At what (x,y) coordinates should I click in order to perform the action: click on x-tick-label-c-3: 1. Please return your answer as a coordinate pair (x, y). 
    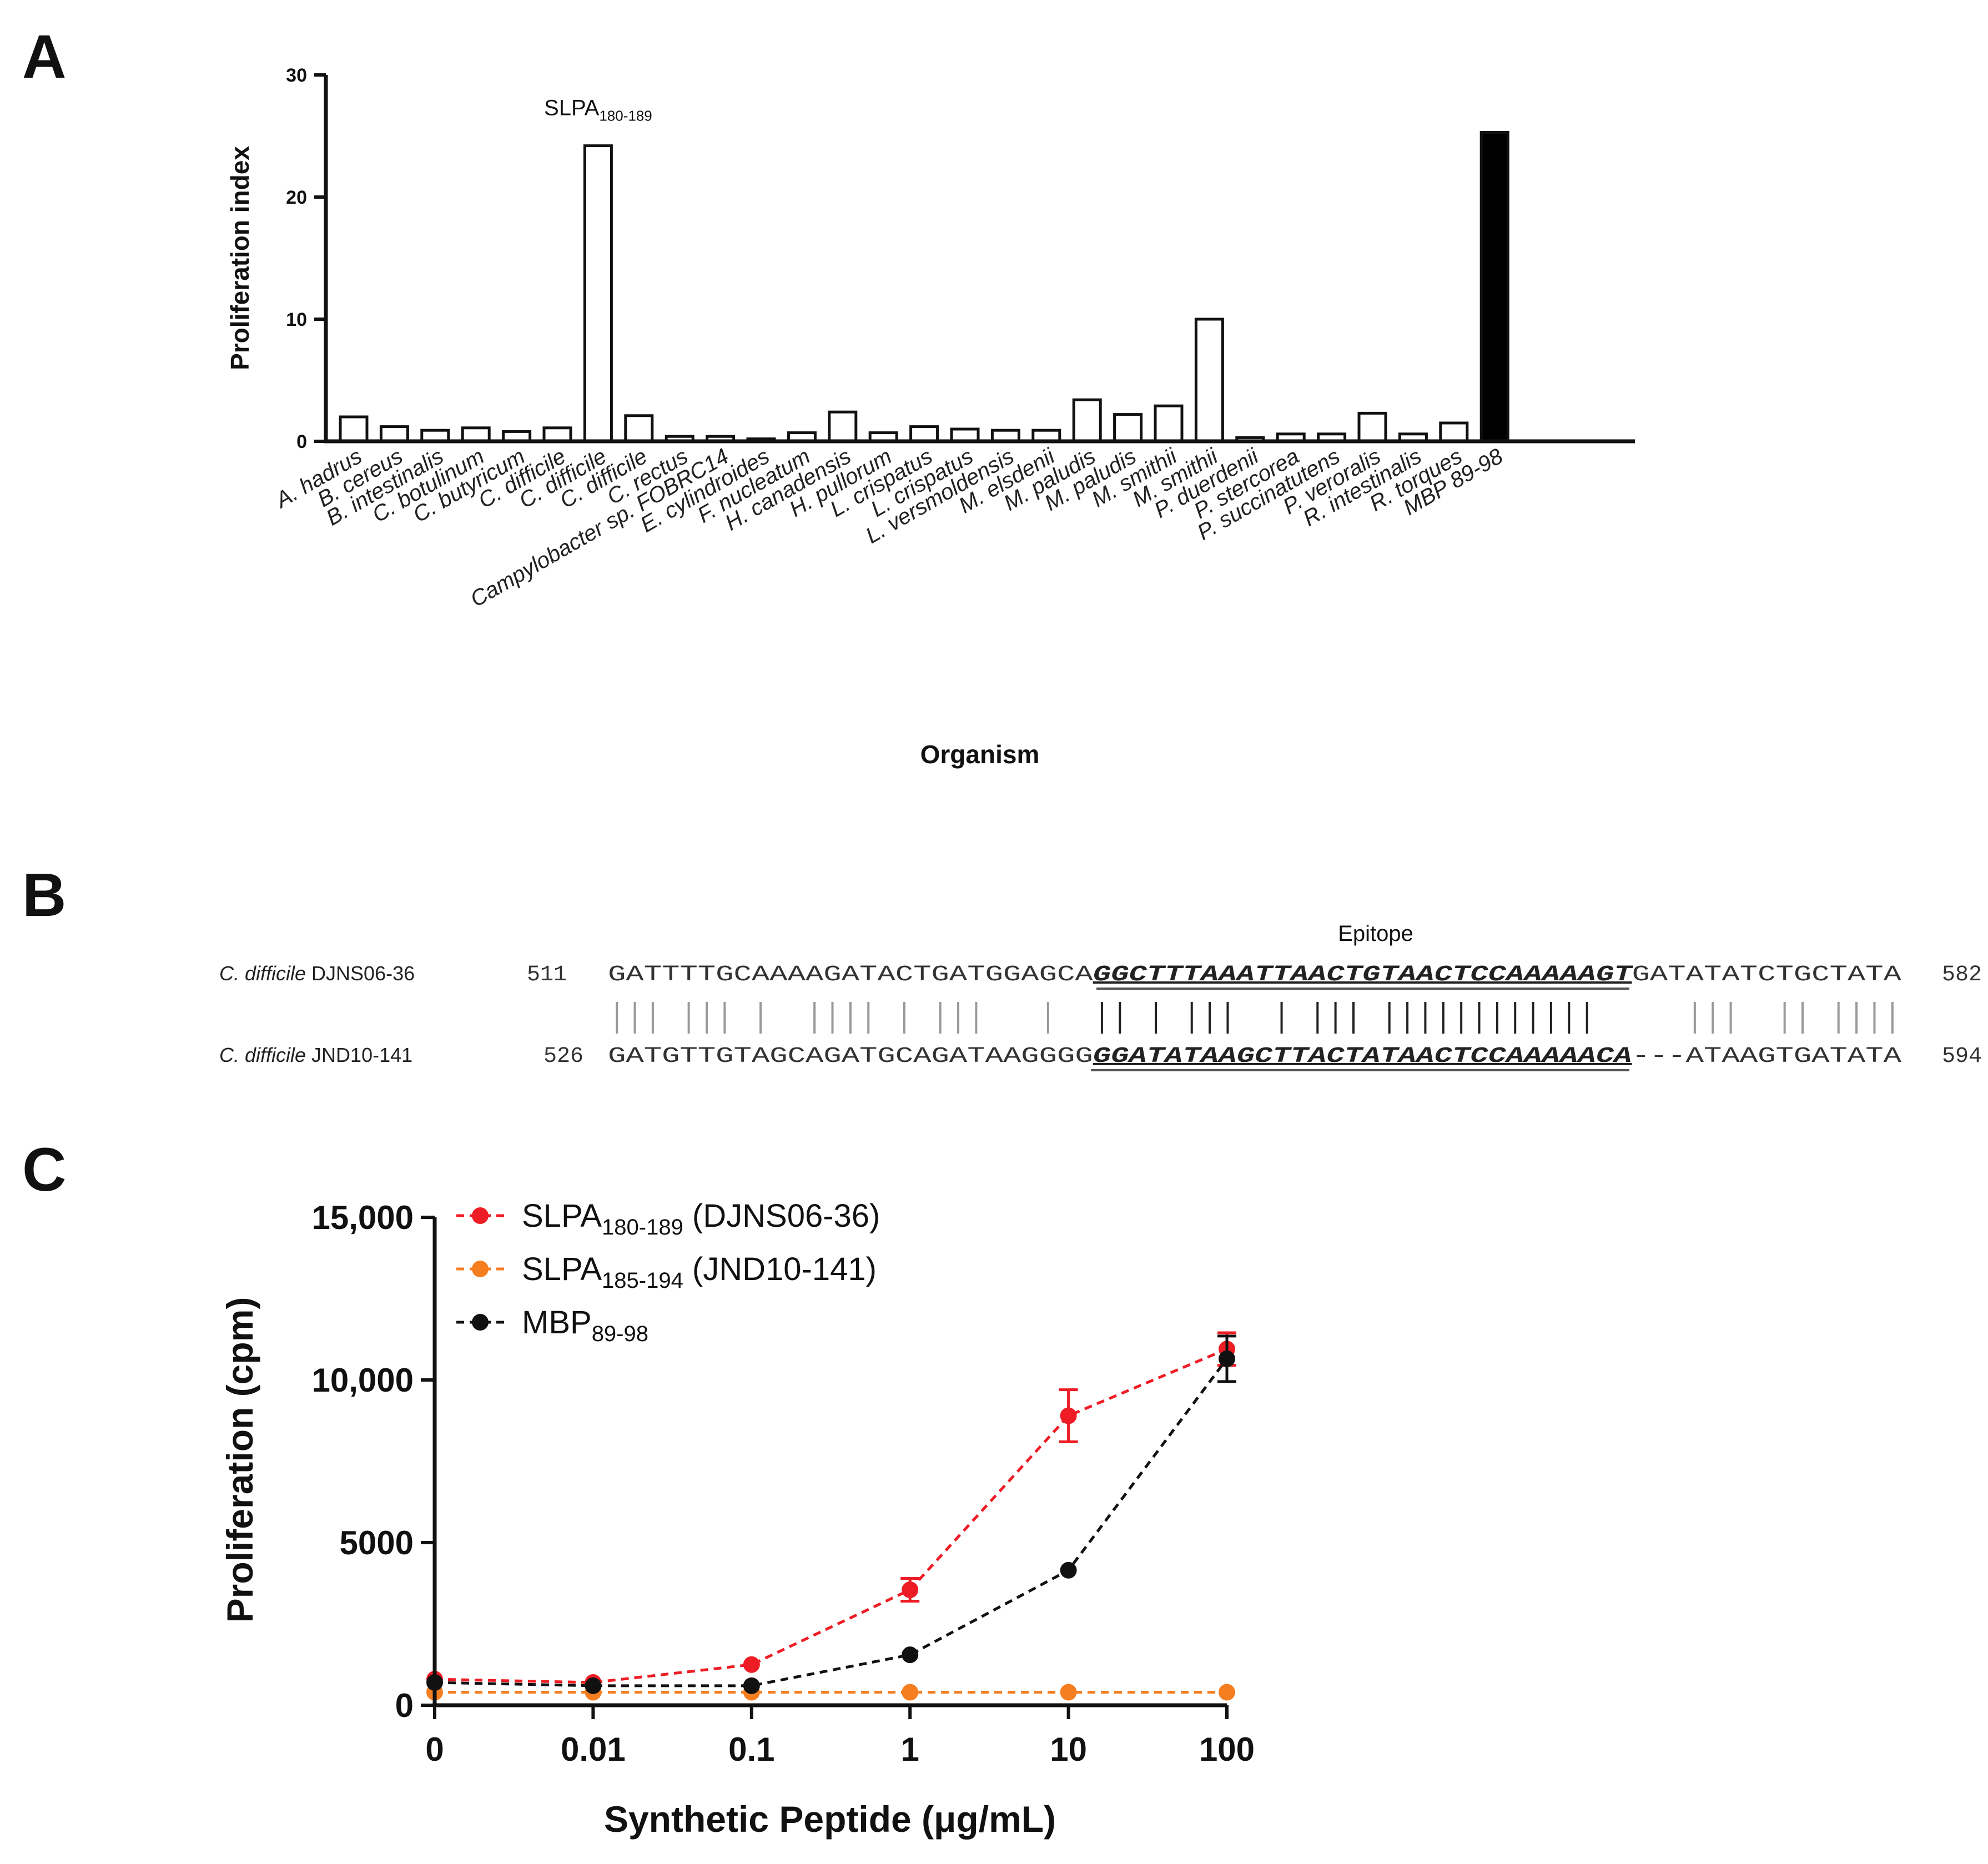
    Looking at the image, I should click on (910, 1749).